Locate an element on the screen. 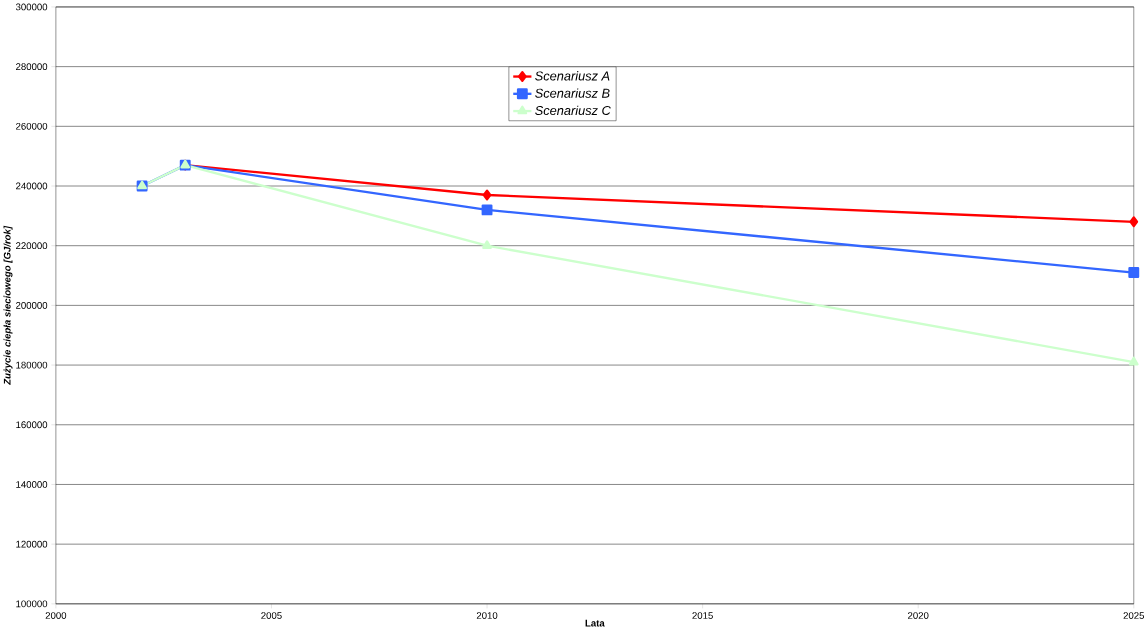 Image resolution: width=1148 pixels, height=630 pixels. y-tick-label: 120000 is located at coordinates (32, 544).